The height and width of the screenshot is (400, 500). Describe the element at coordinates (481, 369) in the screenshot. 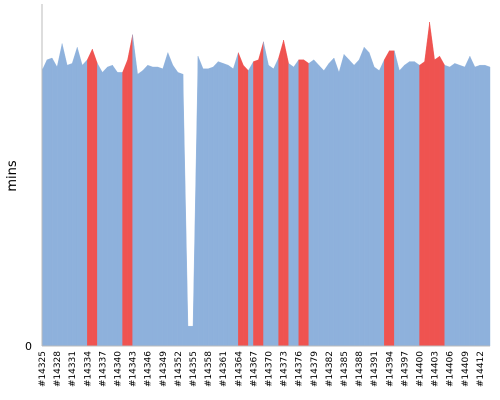

I see `x-tick-label: #14412` at that location.